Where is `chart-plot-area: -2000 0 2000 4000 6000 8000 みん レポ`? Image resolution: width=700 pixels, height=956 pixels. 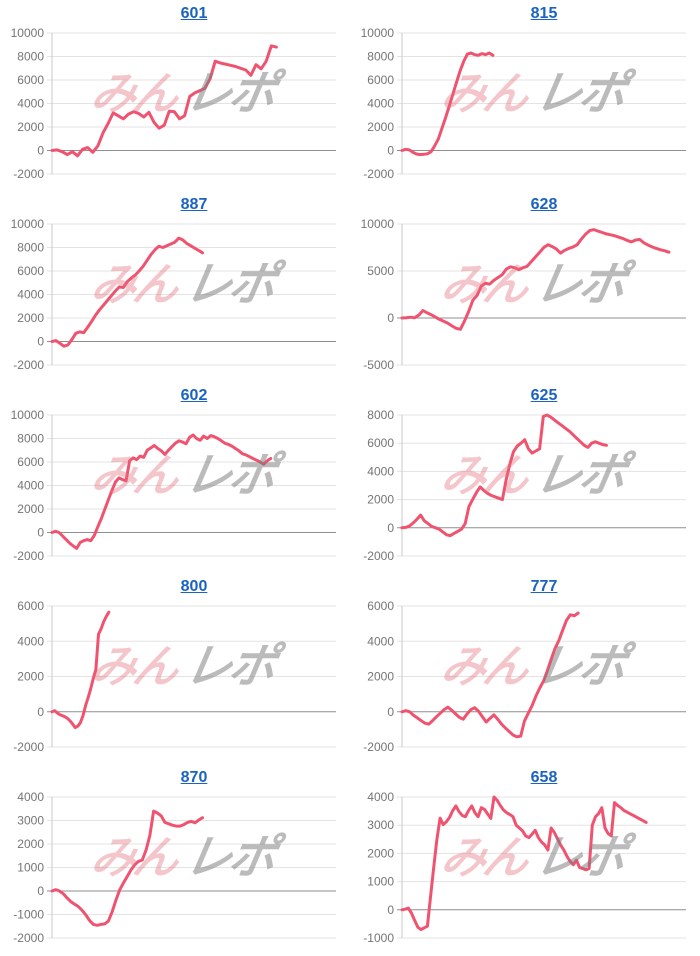
chart-plot-area: -2000 0 2000 4000 6000 8000 みん レポ is located at coordinates (525, 491).